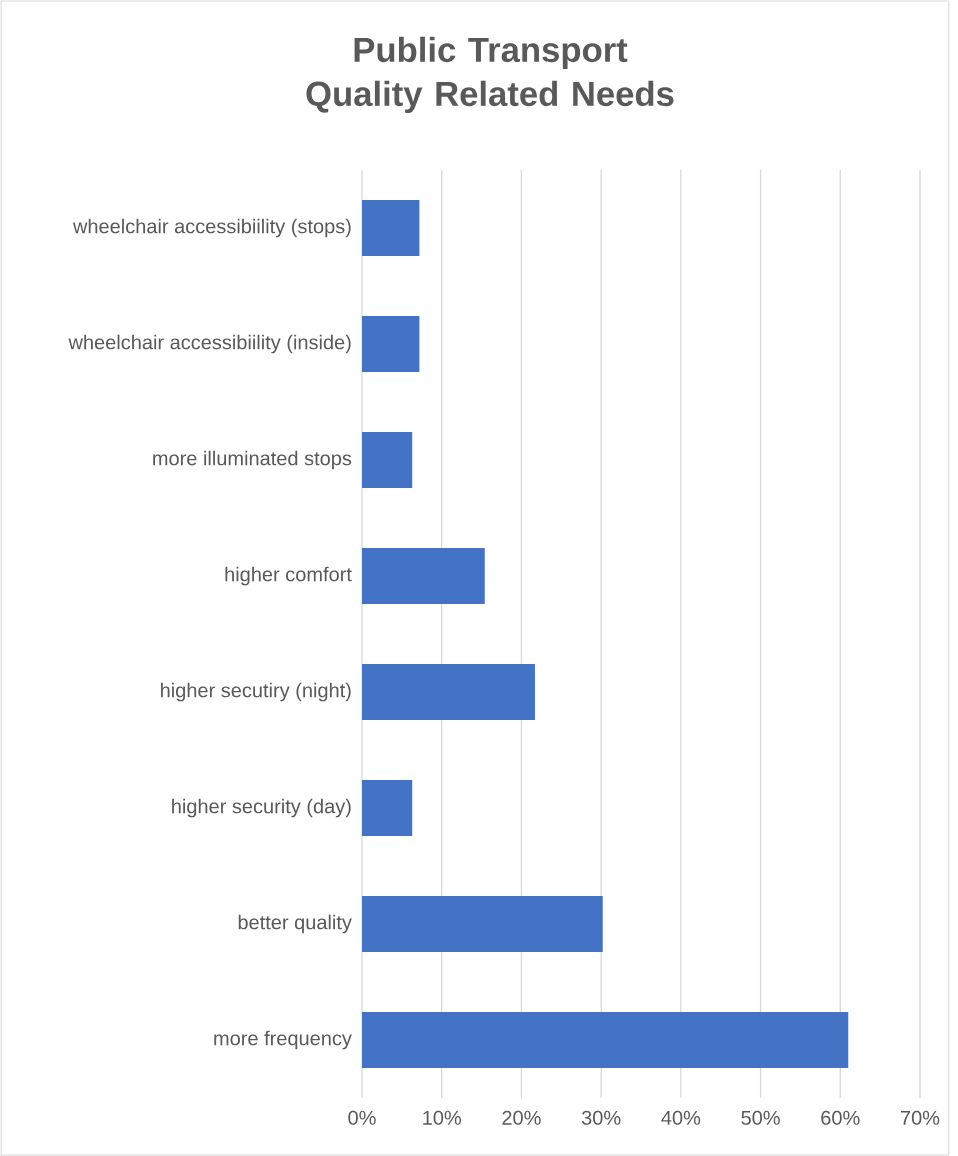  I want to click on y-tick-label: wheelchair accessibiility (inside), so click(209, 344).